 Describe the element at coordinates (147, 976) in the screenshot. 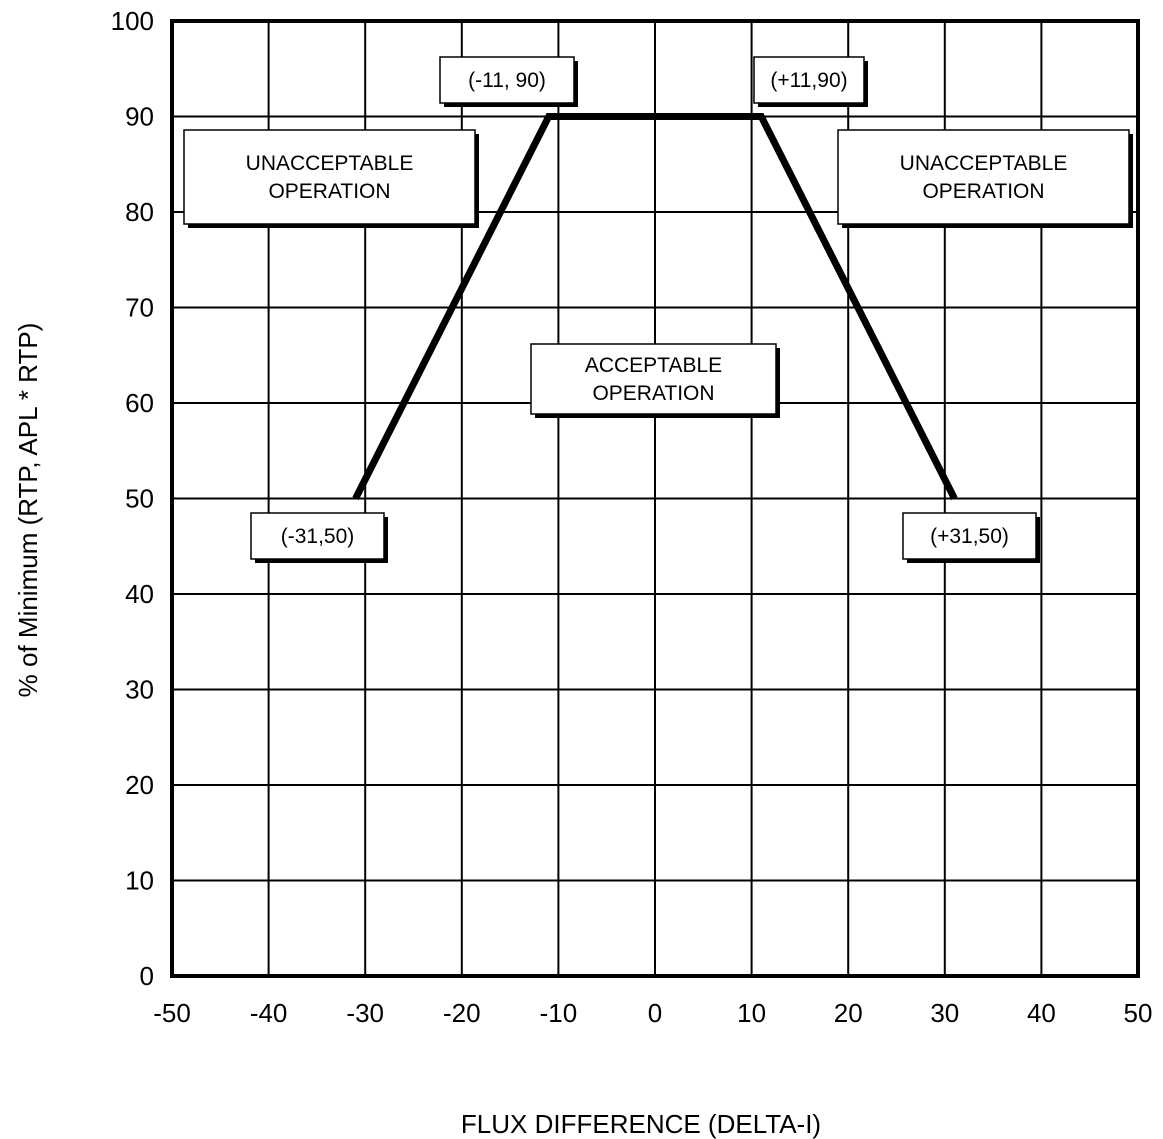

I see `y-tick-label: 0` at that location.